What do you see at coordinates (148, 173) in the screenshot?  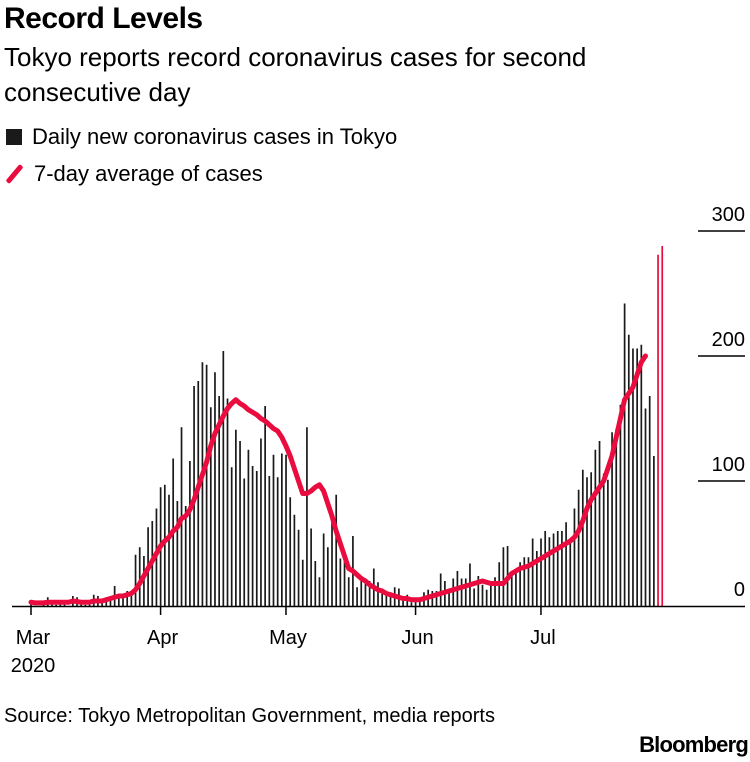 I see `legend-label-average: 7-day average of cases` at bounding box center [148, 173].